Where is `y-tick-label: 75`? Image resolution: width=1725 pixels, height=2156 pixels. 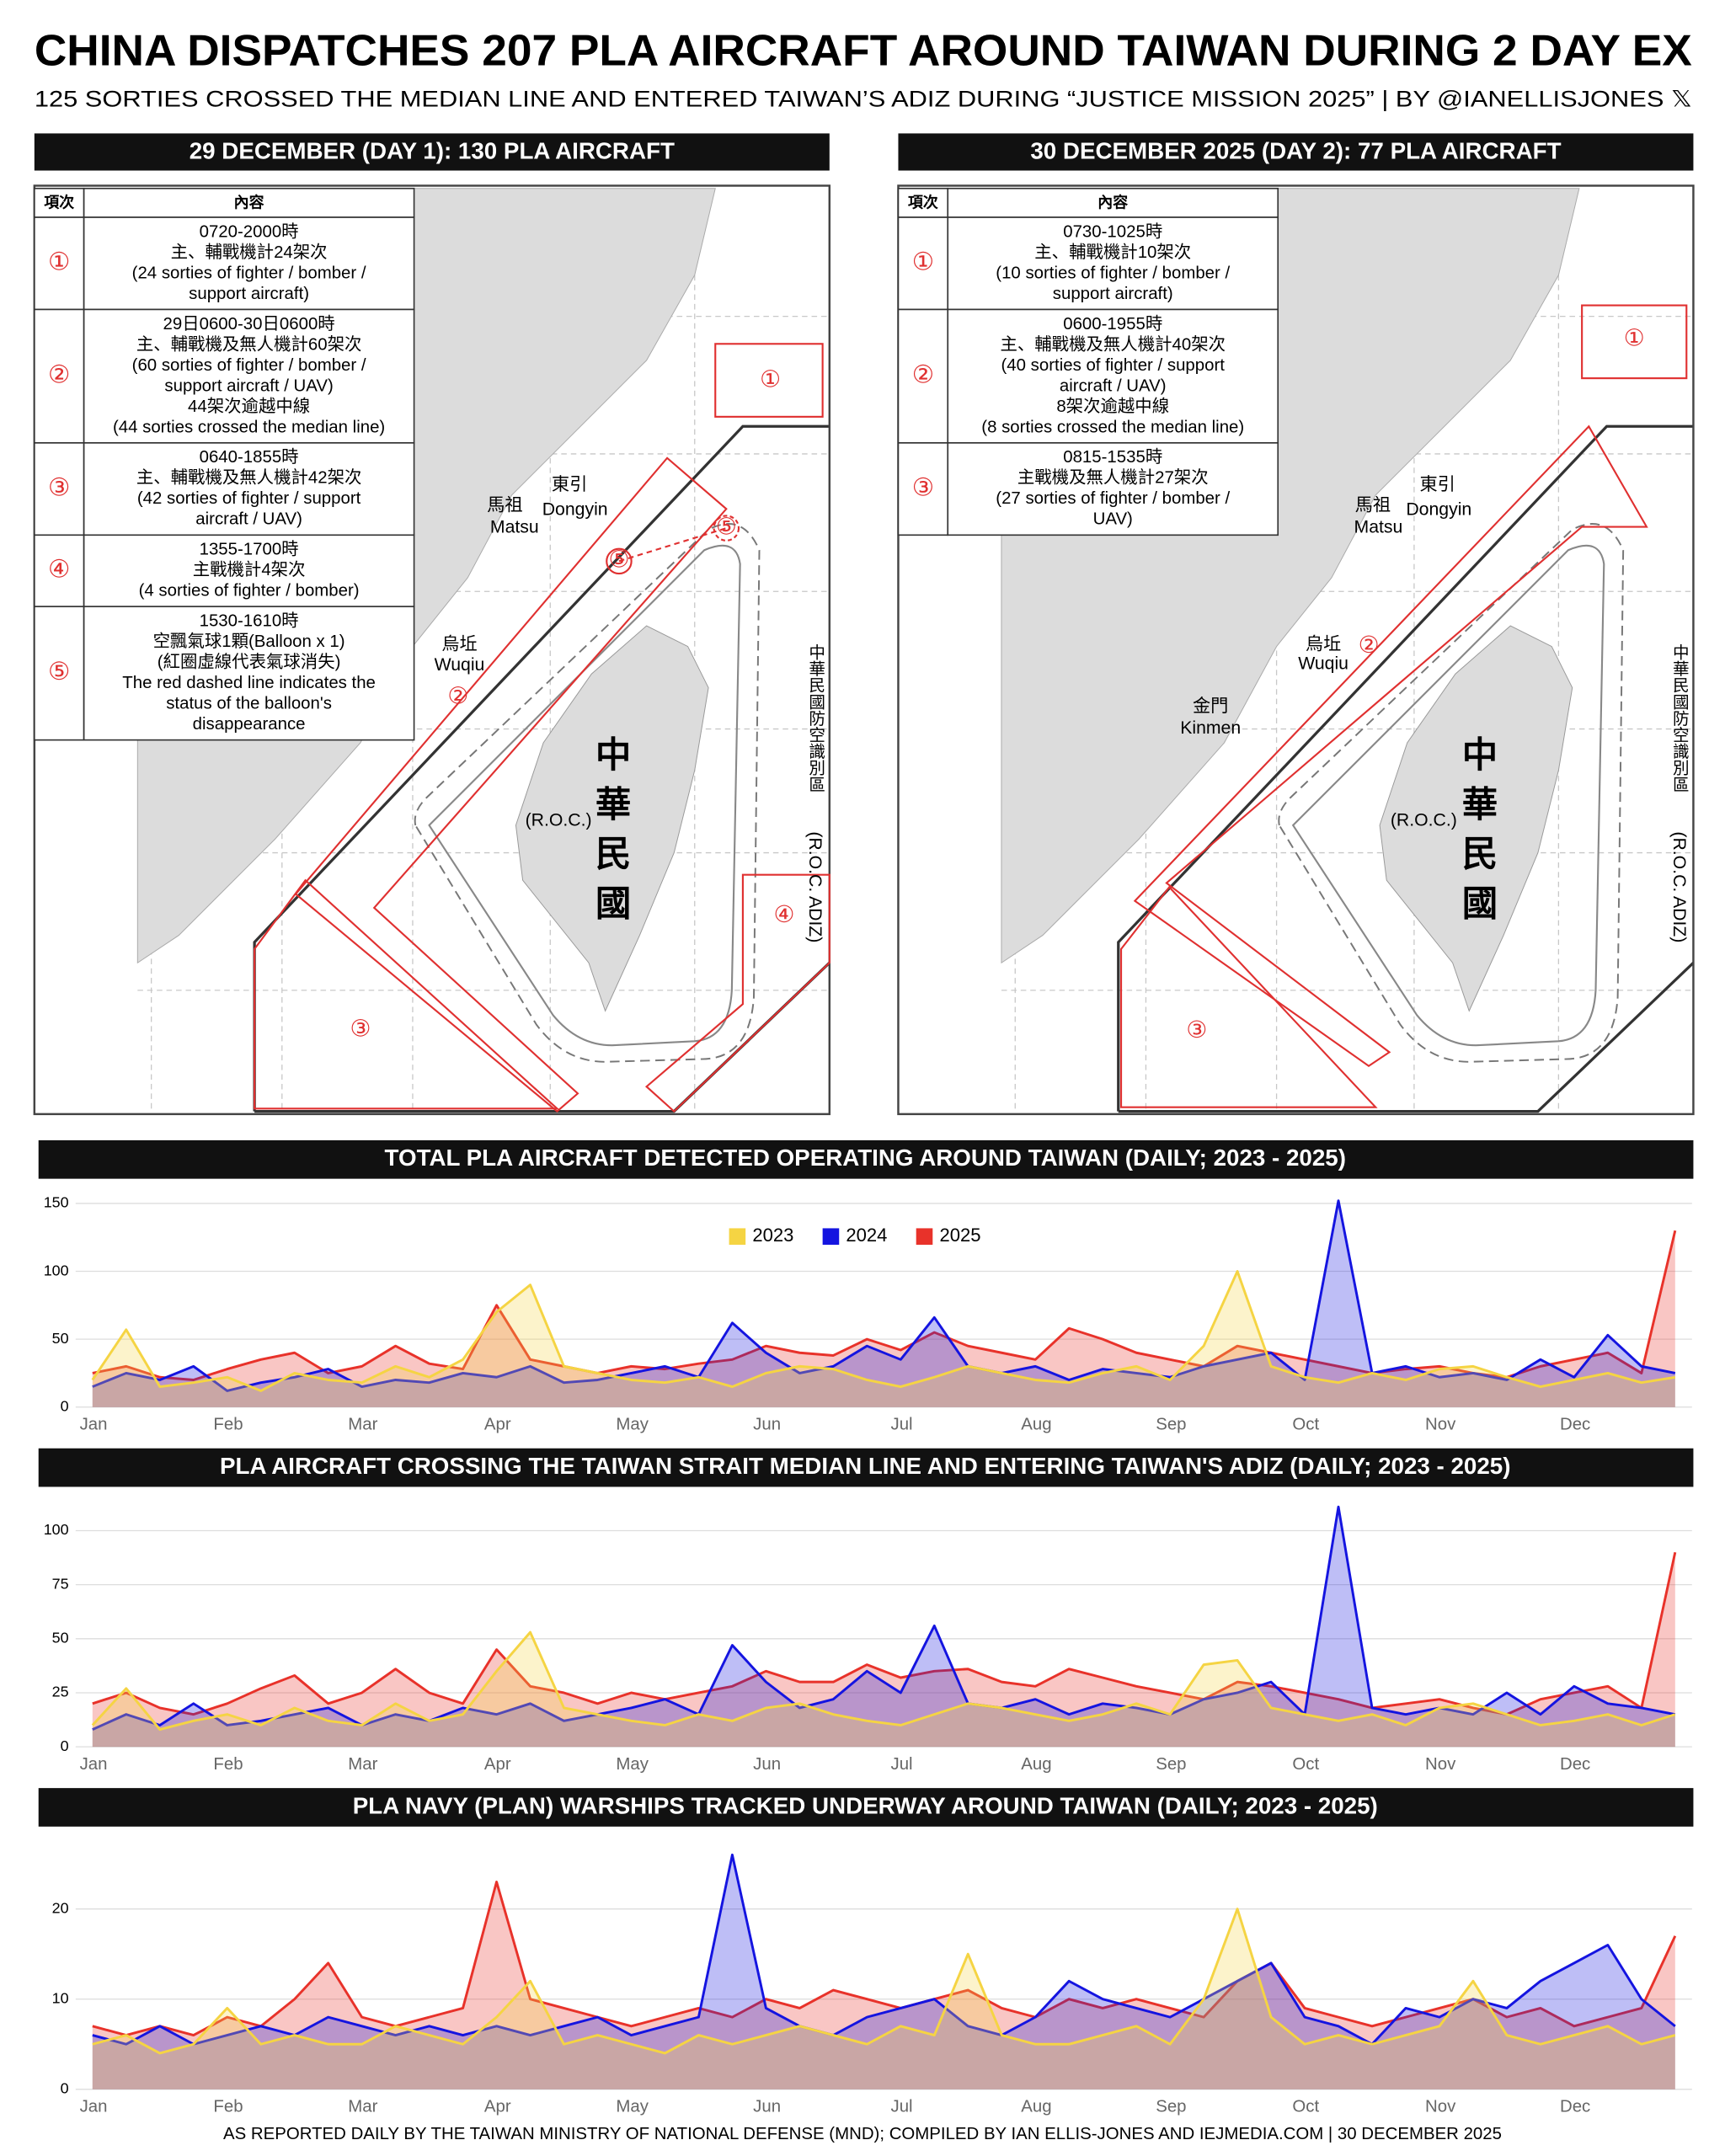
y-tick-label: 75 is located at coordinates (60, 1583).